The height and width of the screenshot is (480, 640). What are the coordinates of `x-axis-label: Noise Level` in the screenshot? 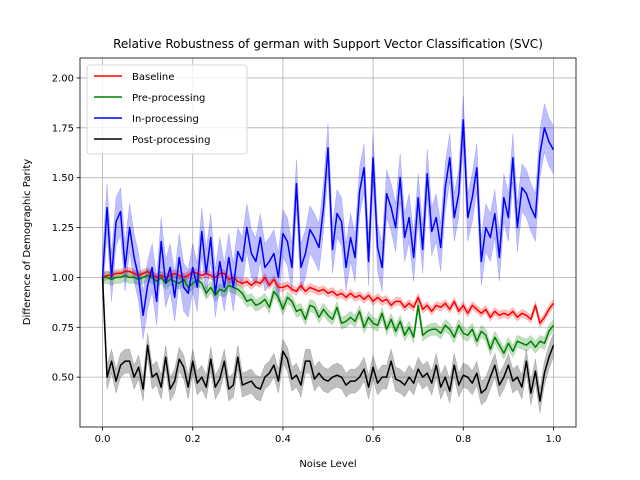 It's located at (327, 464).